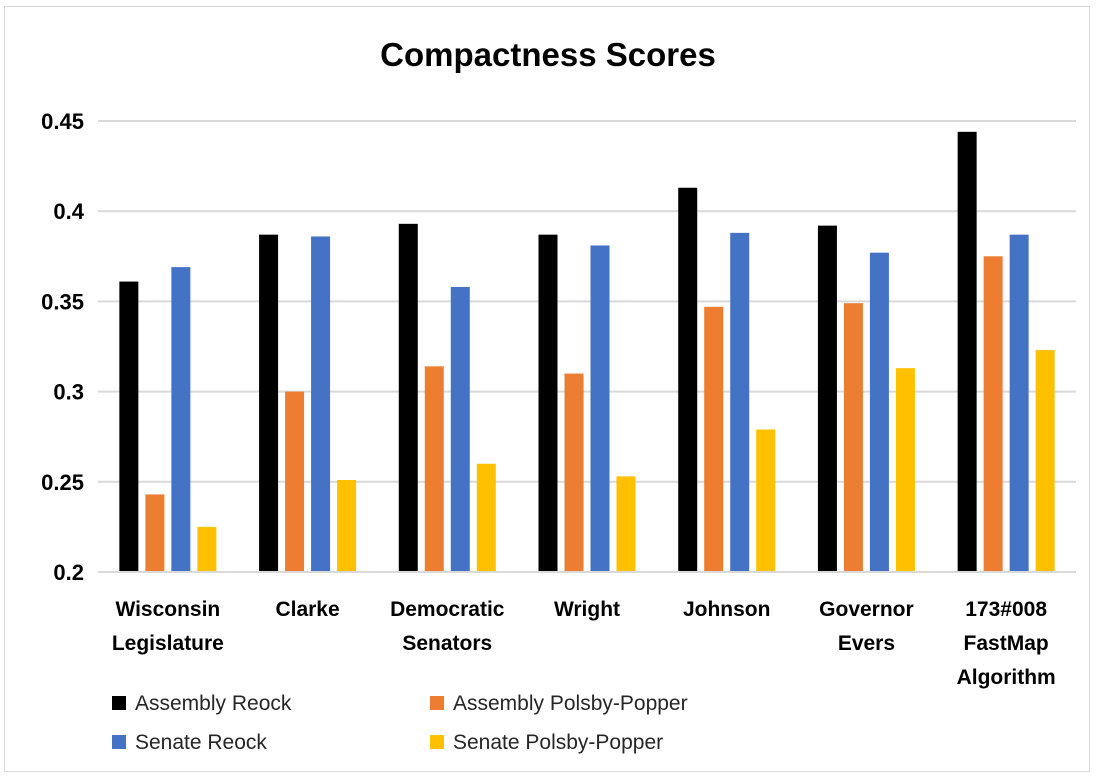 The height and width of the screenshot is (778, 1096). What do you see at coordinates (447, 609) in the screenshot?
I see `x-tick-label: Democratic` at bounding box center [447, 609].